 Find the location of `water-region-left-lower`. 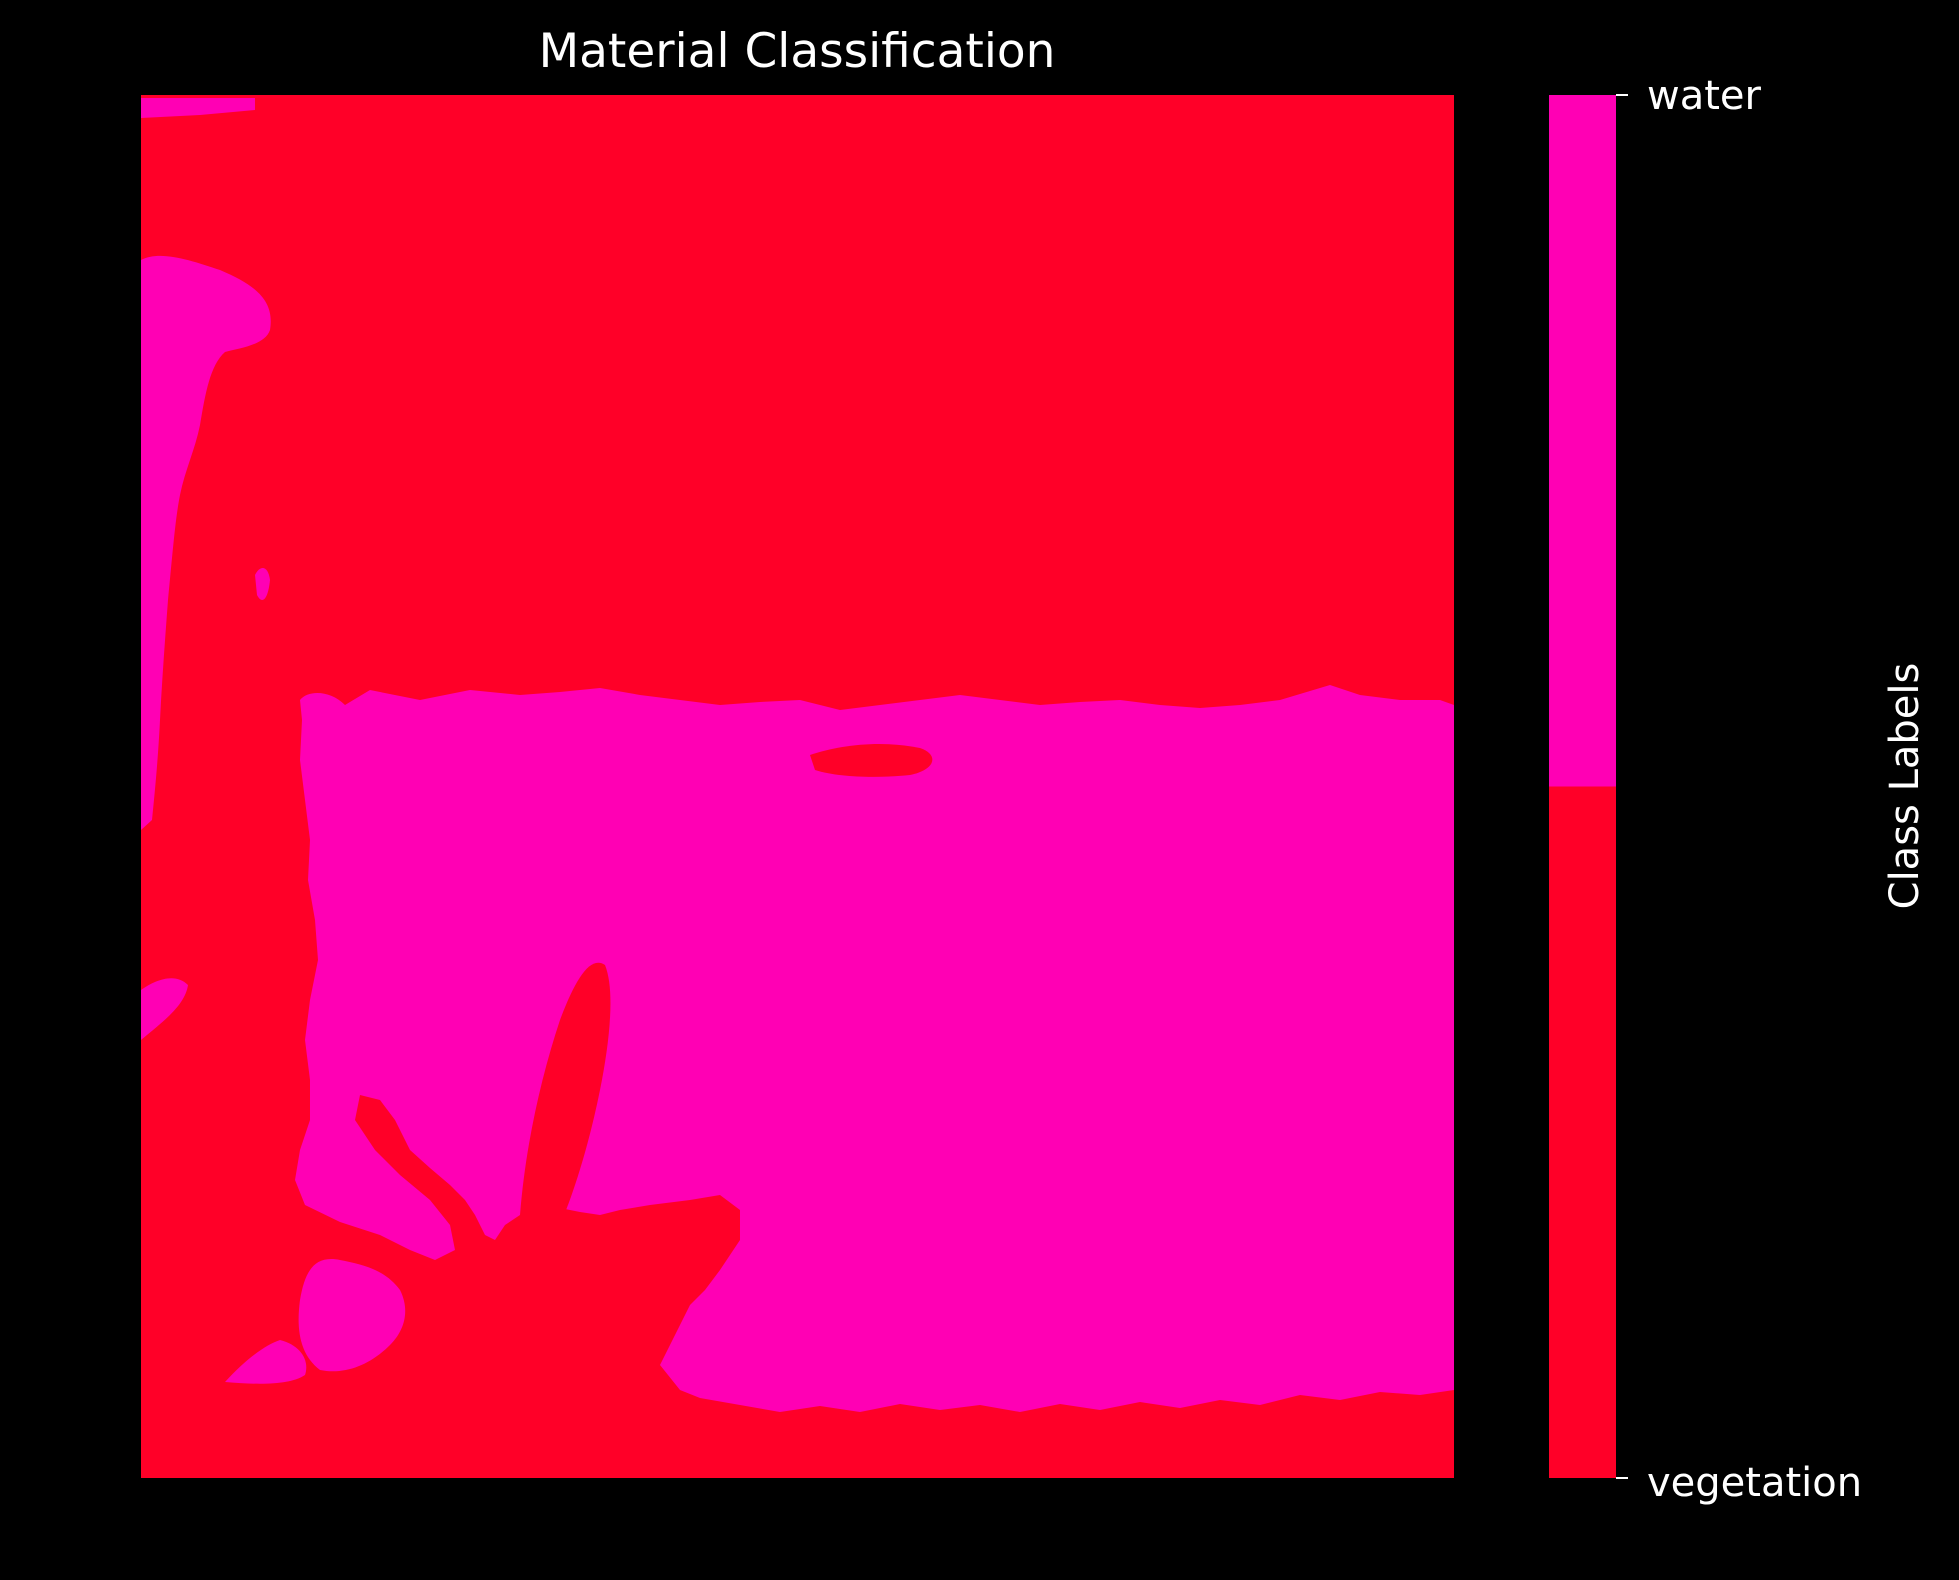

water-region-left-lower is located at coordinates (164, 1009).